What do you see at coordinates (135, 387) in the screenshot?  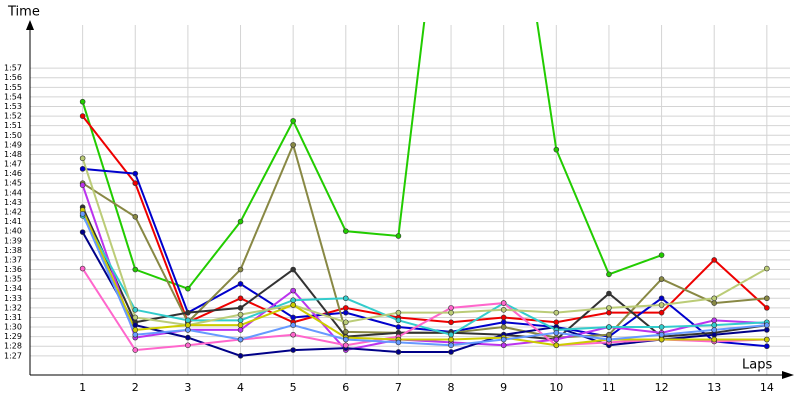 I see `x-tick-label: 2` at bounding box center [135, 387].